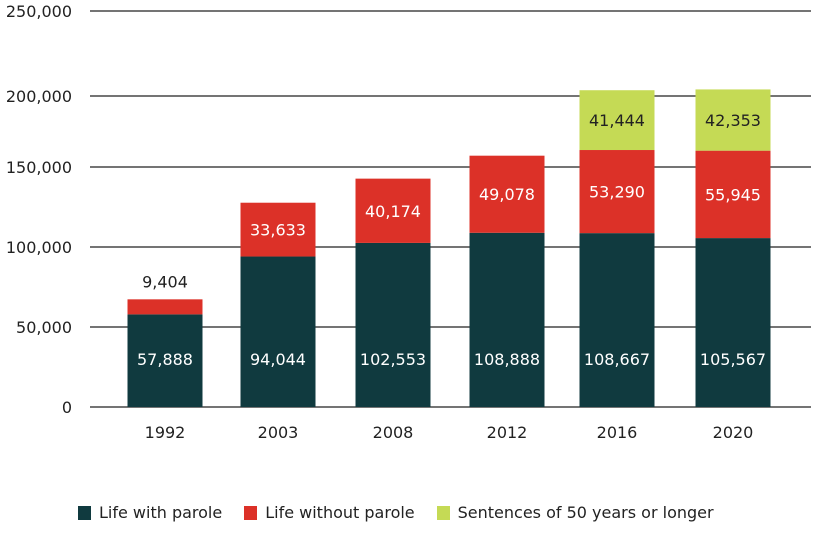 Image resolution: width=829 pixels, height=533 pixels. I want to click on data-label: 41,444, so click(617, 120).